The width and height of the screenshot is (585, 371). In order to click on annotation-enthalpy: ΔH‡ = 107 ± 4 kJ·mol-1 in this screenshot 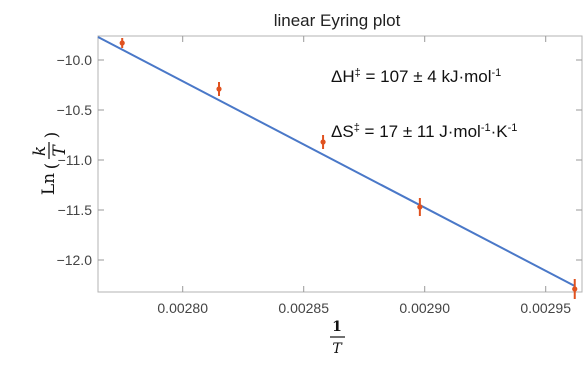, I will do `click(416, 76)`.